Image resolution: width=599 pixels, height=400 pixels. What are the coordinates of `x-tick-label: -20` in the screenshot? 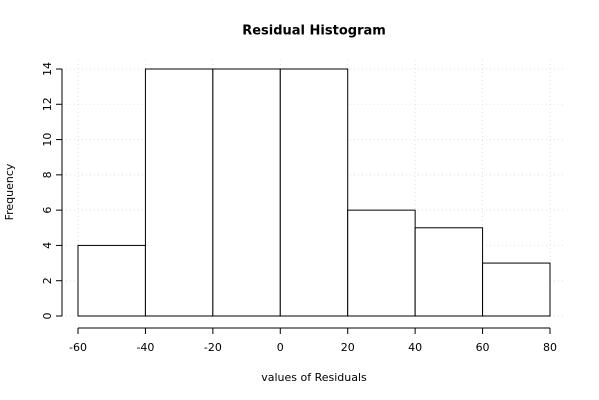 It's located at (213, 347).